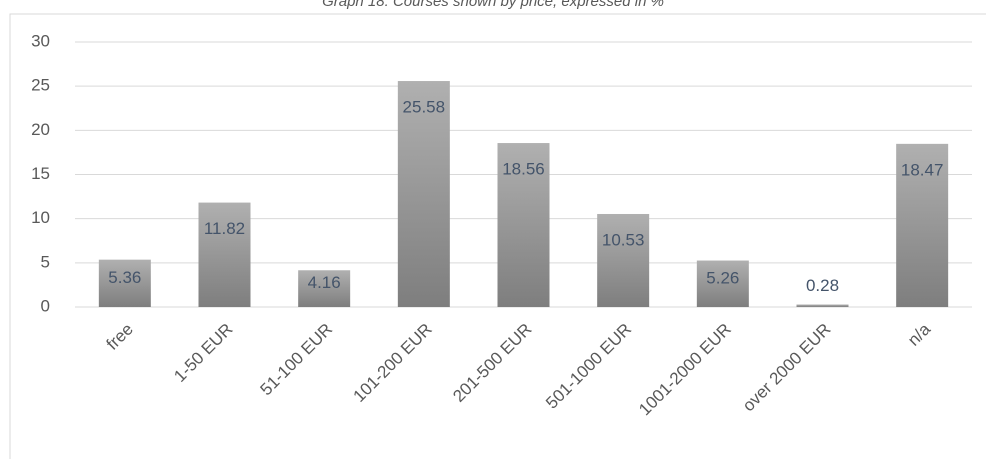 The image size is (986, 459). What do you see at coordinates (124, 277) in the screenshot?
I see `data-label: 5.36` at bounding box center [124, 277].